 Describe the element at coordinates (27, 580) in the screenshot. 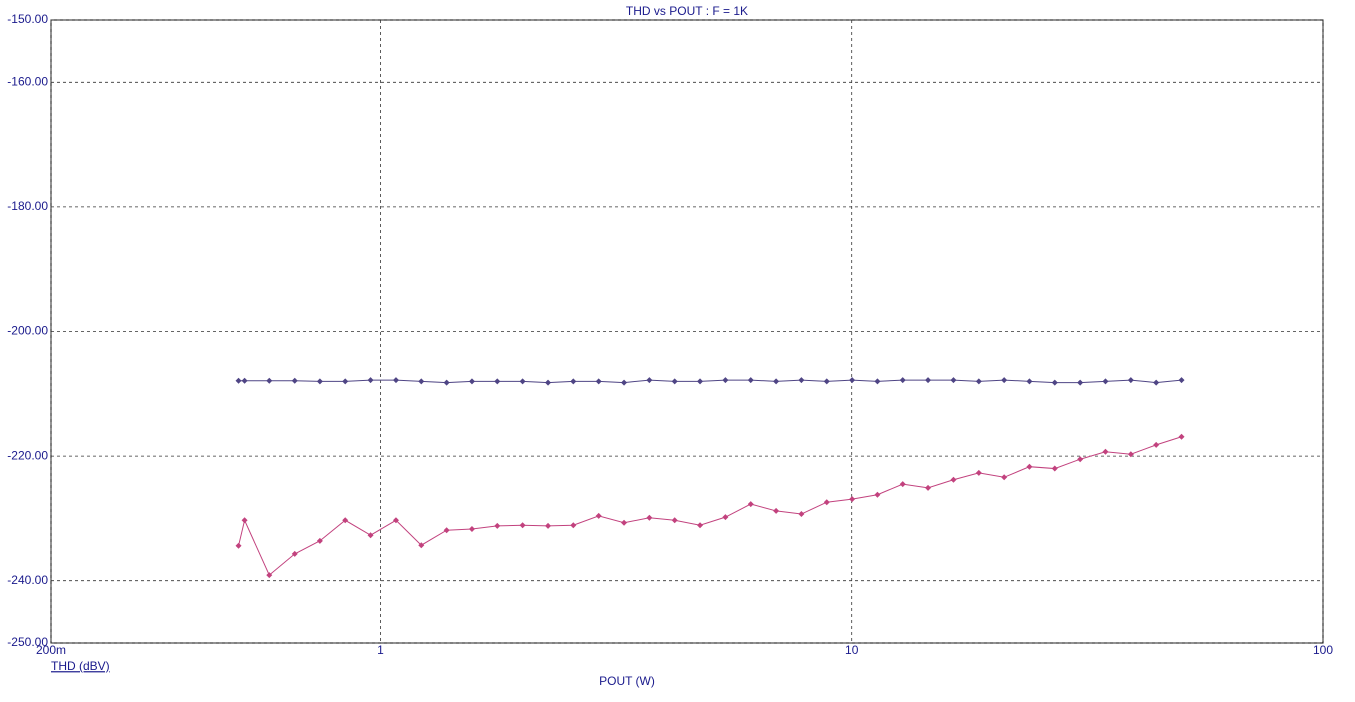

I see `y-tick-label: -240.00` at that location.